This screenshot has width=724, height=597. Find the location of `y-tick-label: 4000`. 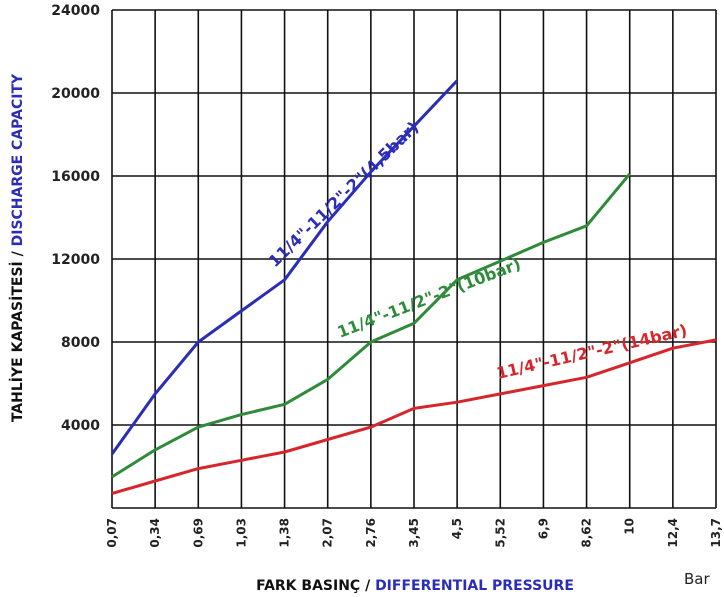

y-tick-label: 4000 is located at coordinates (80, 426).